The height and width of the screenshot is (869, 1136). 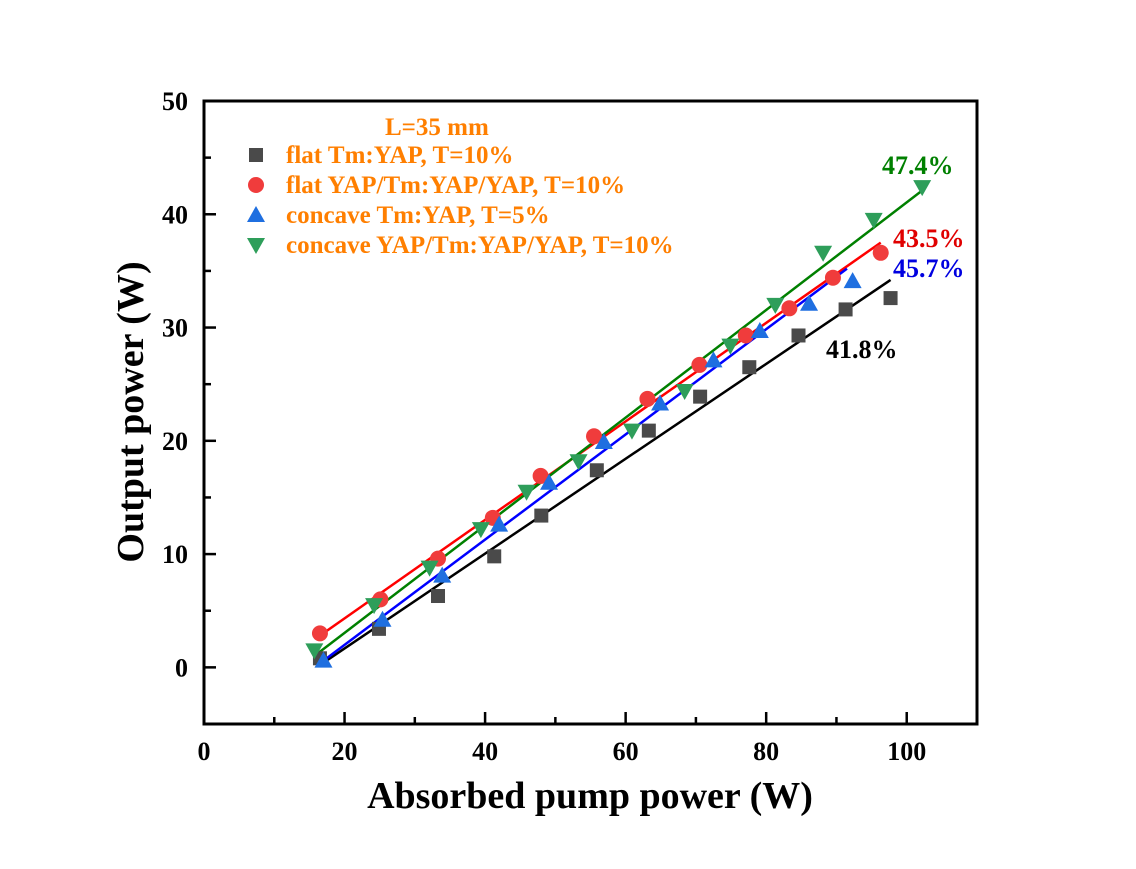 What do you see at coordinates (256, 246) in the screenshot?
I see `legend-marker-triangle-down` at bounding box center [256, 246].